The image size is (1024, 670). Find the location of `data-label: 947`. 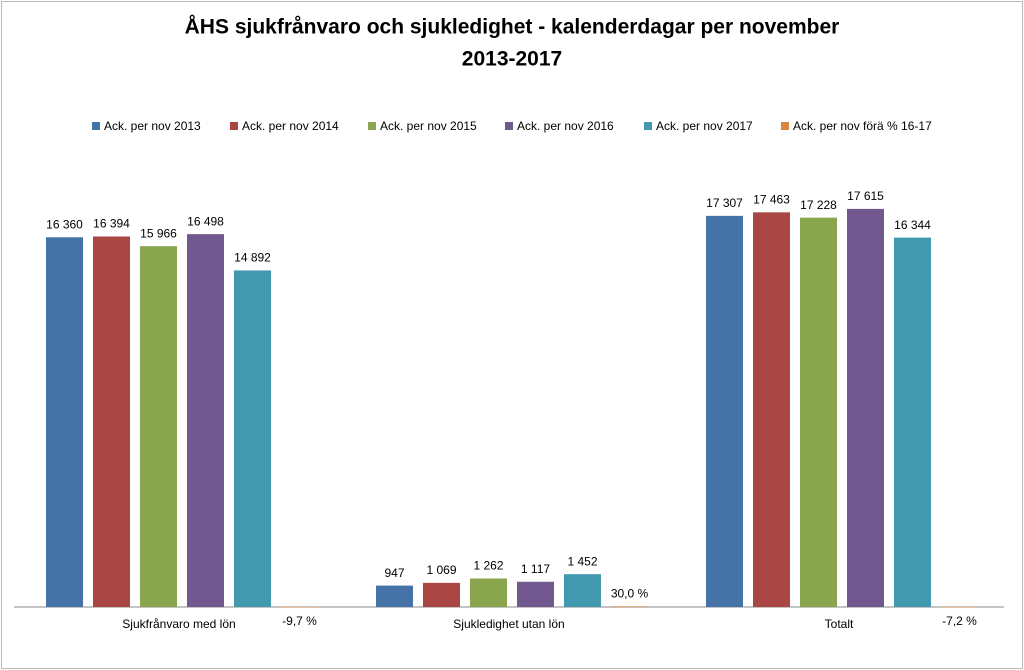

data-label: 947 is located at coordinates (394, 573).